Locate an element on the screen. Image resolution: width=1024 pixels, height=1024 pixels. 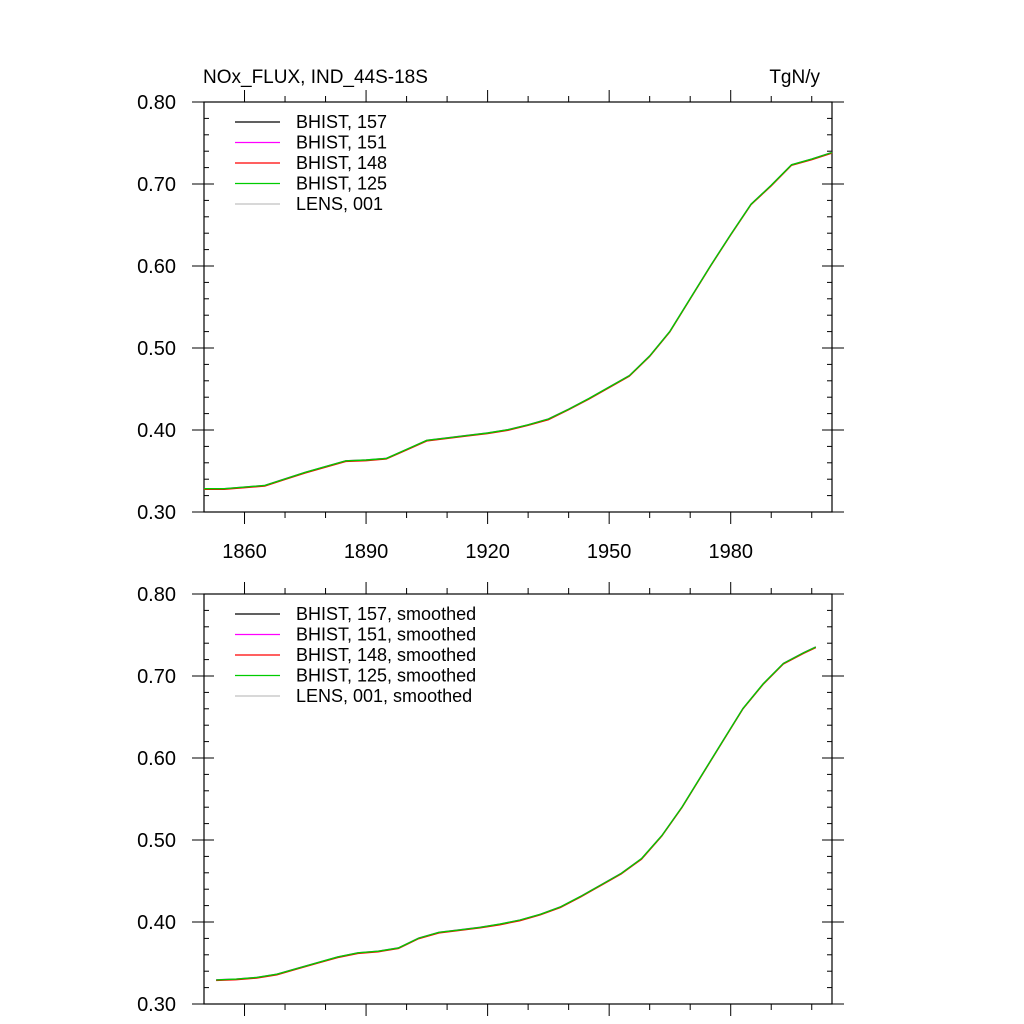
legend-label: BHIST, 148 is located at coordinates (341, 163).